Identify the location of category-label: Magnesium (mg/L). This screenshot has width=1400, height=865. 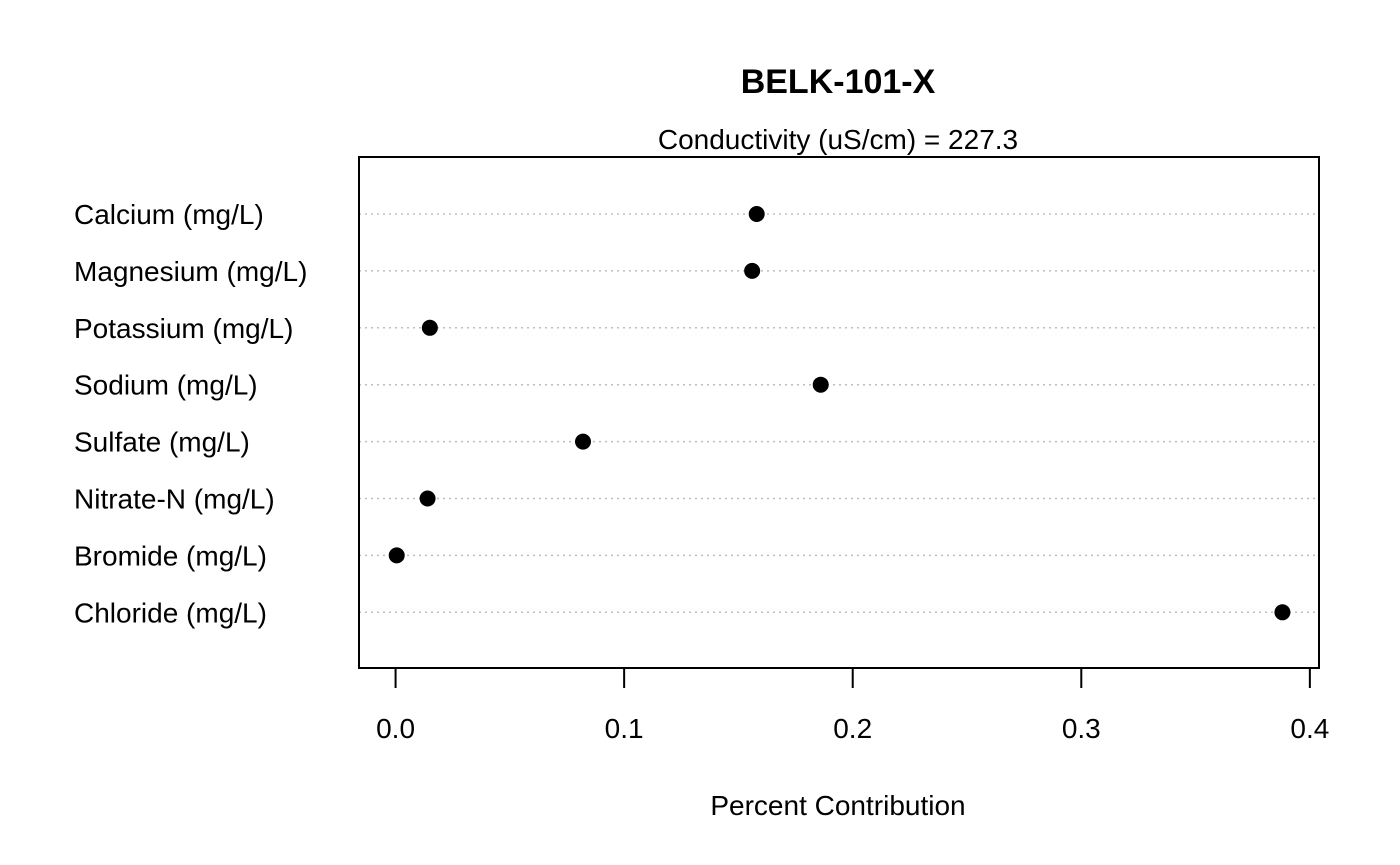
(190, 271).